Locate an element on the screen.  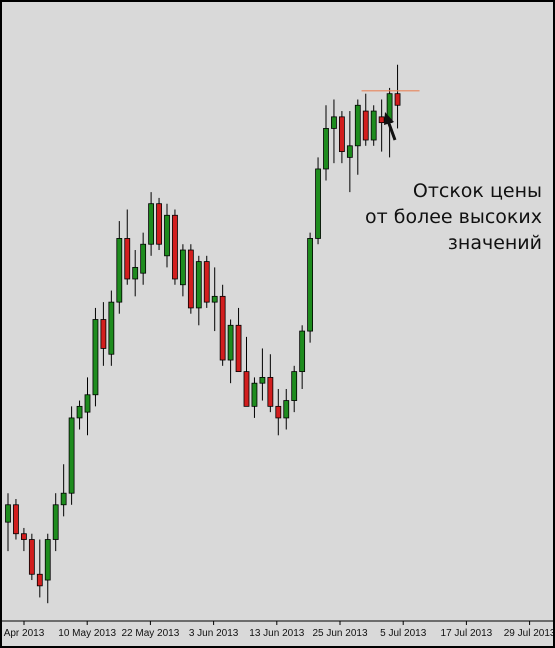
x-tick-label: 29 Jul 2013 is located at coordinates (528, 633).